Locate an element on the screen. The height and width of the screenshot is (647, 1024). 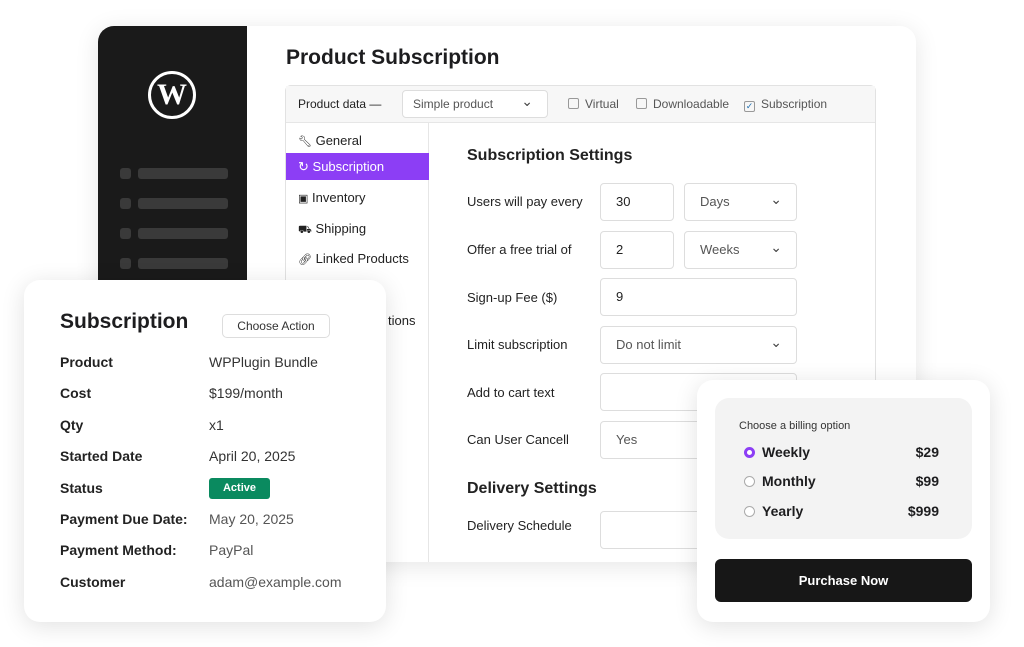
pay-every-input: 30 is located at coordinates (637, 202).